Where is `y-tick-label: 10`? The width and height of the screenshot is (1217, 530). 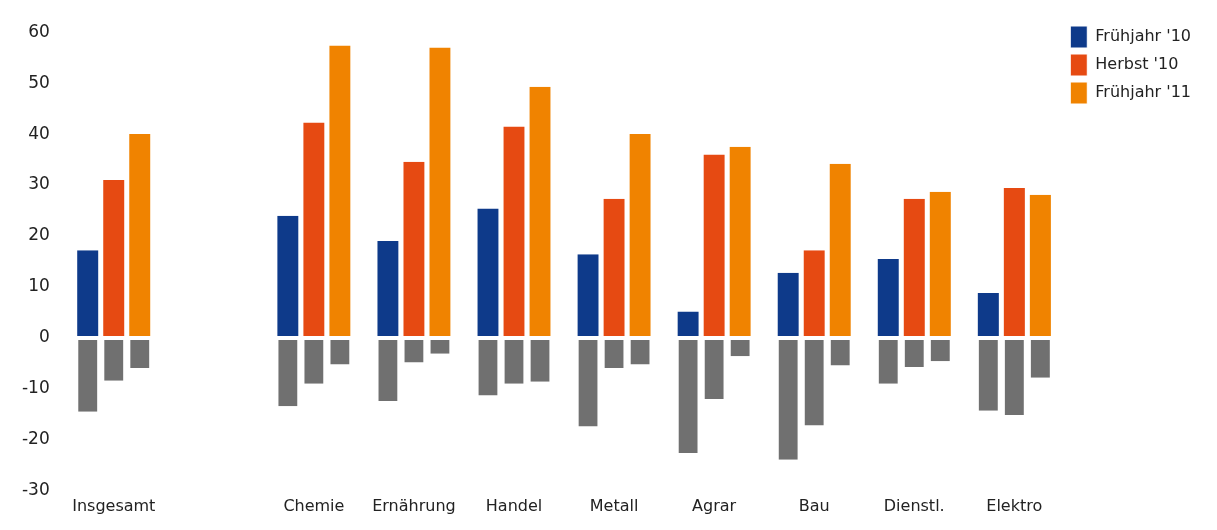
y-tick-label: 10 is located at coordinates (39, 285).